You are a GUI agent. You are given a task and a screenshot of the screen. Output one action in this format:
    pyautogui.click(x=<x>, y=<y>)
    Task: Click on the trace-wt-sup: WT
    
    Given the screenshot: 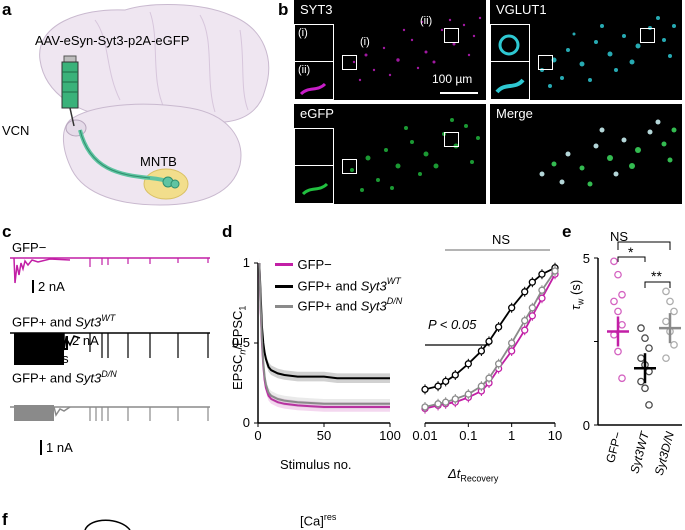 What is the action you would take?
    pyautogui.click(x=108, y=318)
    